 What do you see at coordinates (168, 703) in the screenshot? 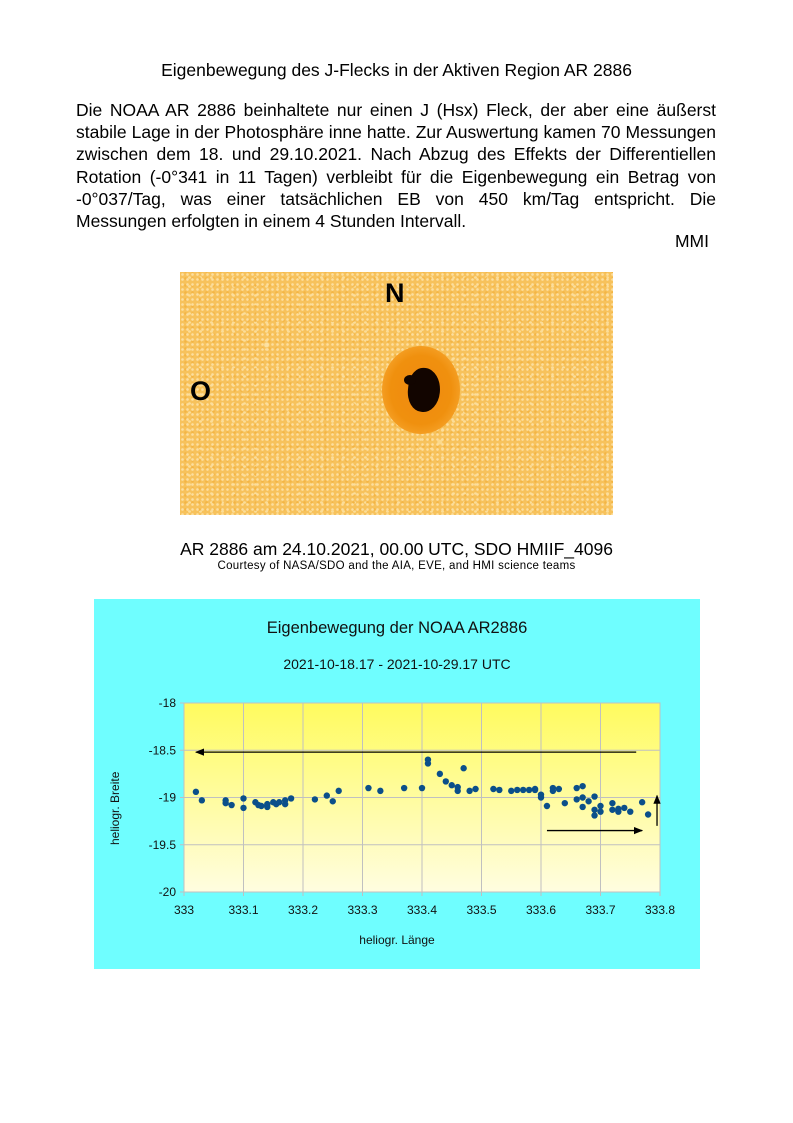
I see `y-tick-label: -18` at bounding box center [168, 703].